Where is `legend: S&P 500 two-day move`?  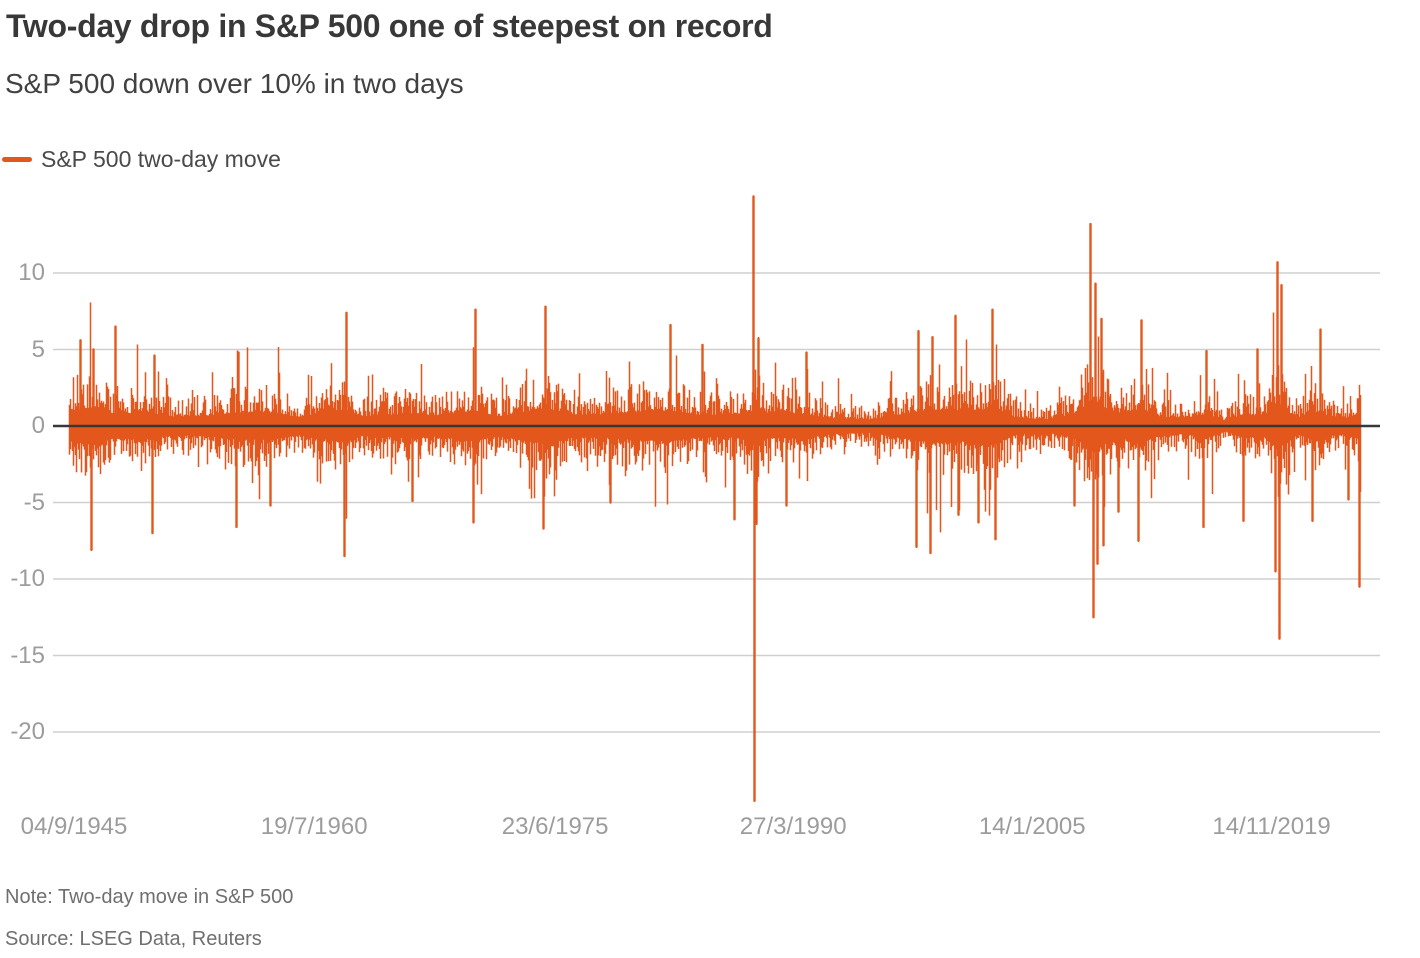 legend: S&P 500 two-day move is located at coordinates (141, 159).